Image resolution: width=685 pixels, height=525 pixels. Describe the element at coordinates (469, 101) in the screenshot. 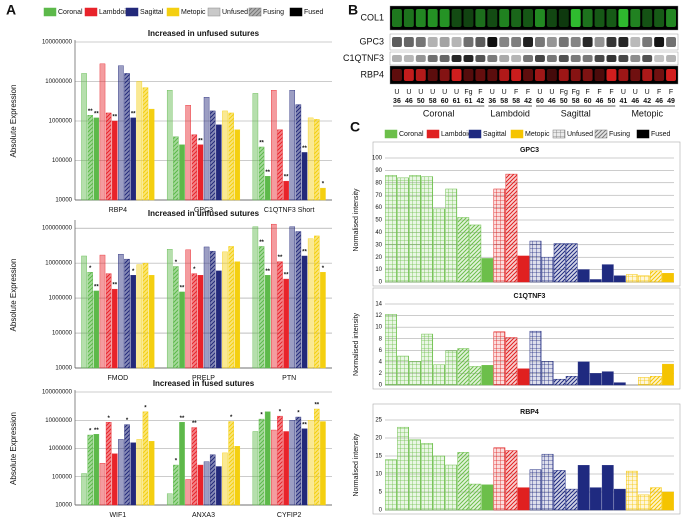

I see `lane-age: 61` at that location.